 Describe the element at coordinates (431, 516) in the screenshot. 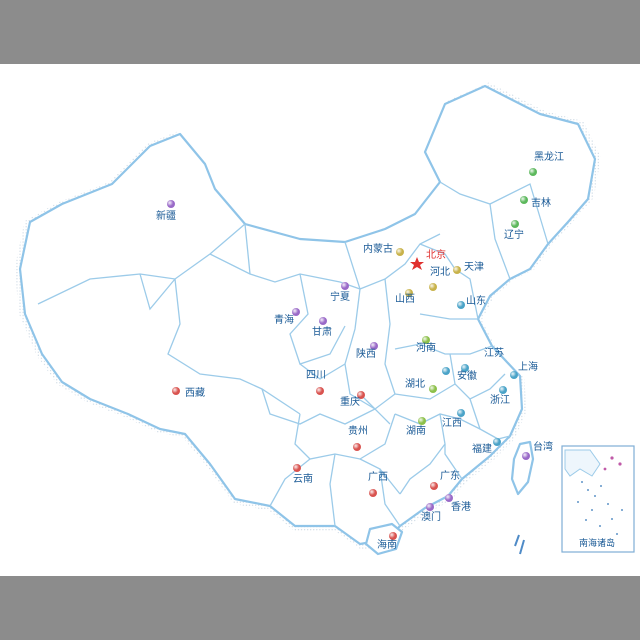

I see `province-label: 澳门` at that location.